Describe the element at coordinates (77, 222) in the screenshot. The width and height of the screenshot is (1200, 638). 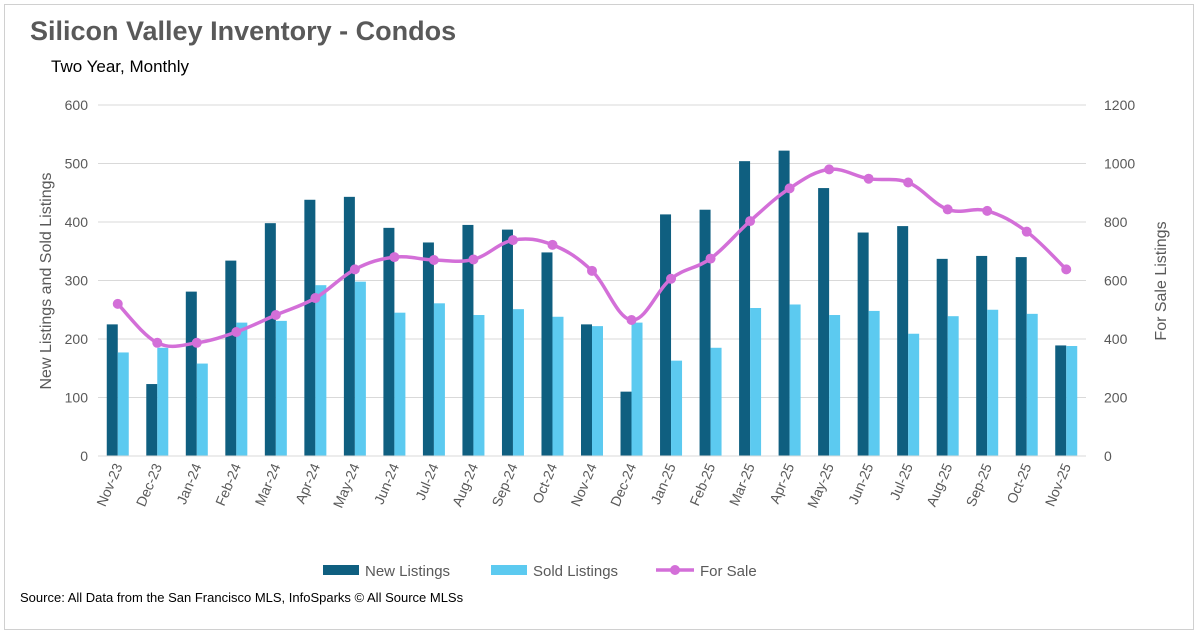
I see `y-tick-label: 400` at that location.